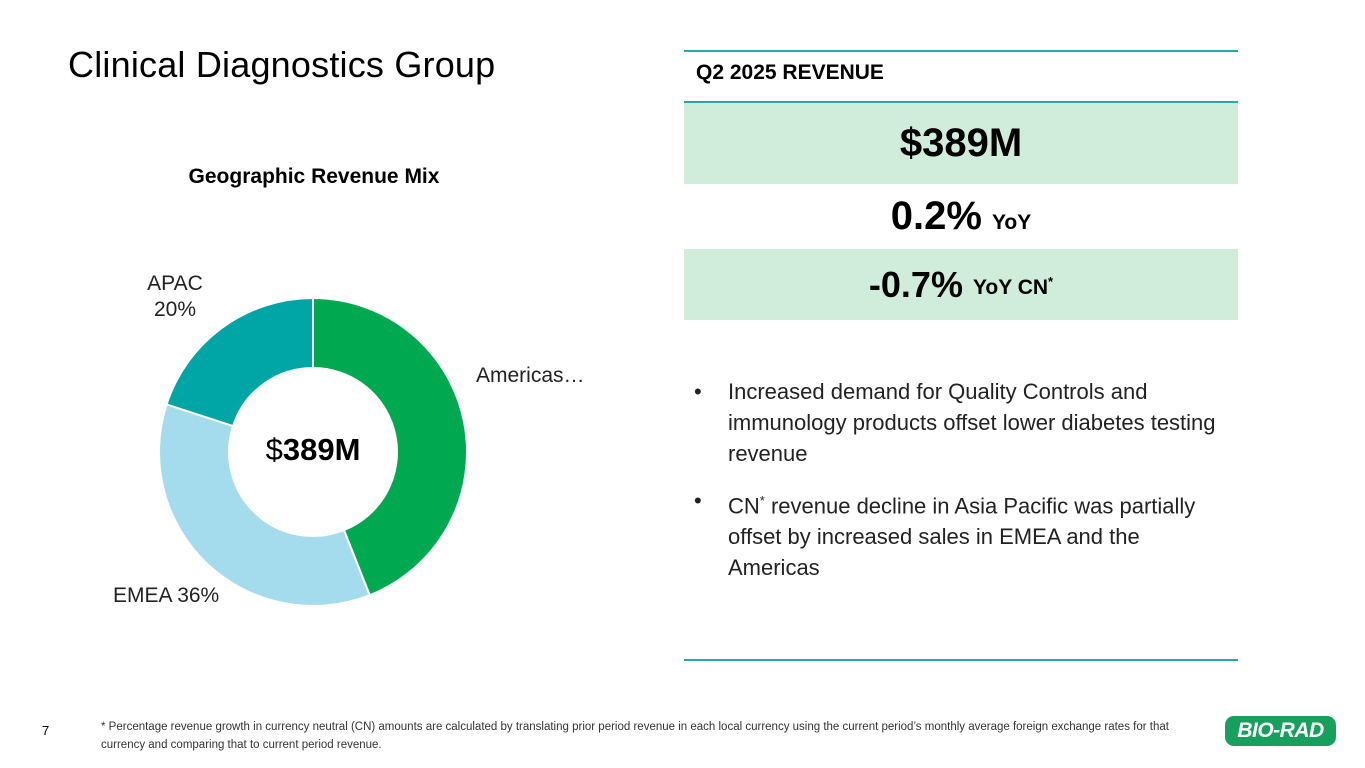 This screenshot has height=768, width=1365. I want to click on revenue-cn-value: -0.7%, so click(915, 284).